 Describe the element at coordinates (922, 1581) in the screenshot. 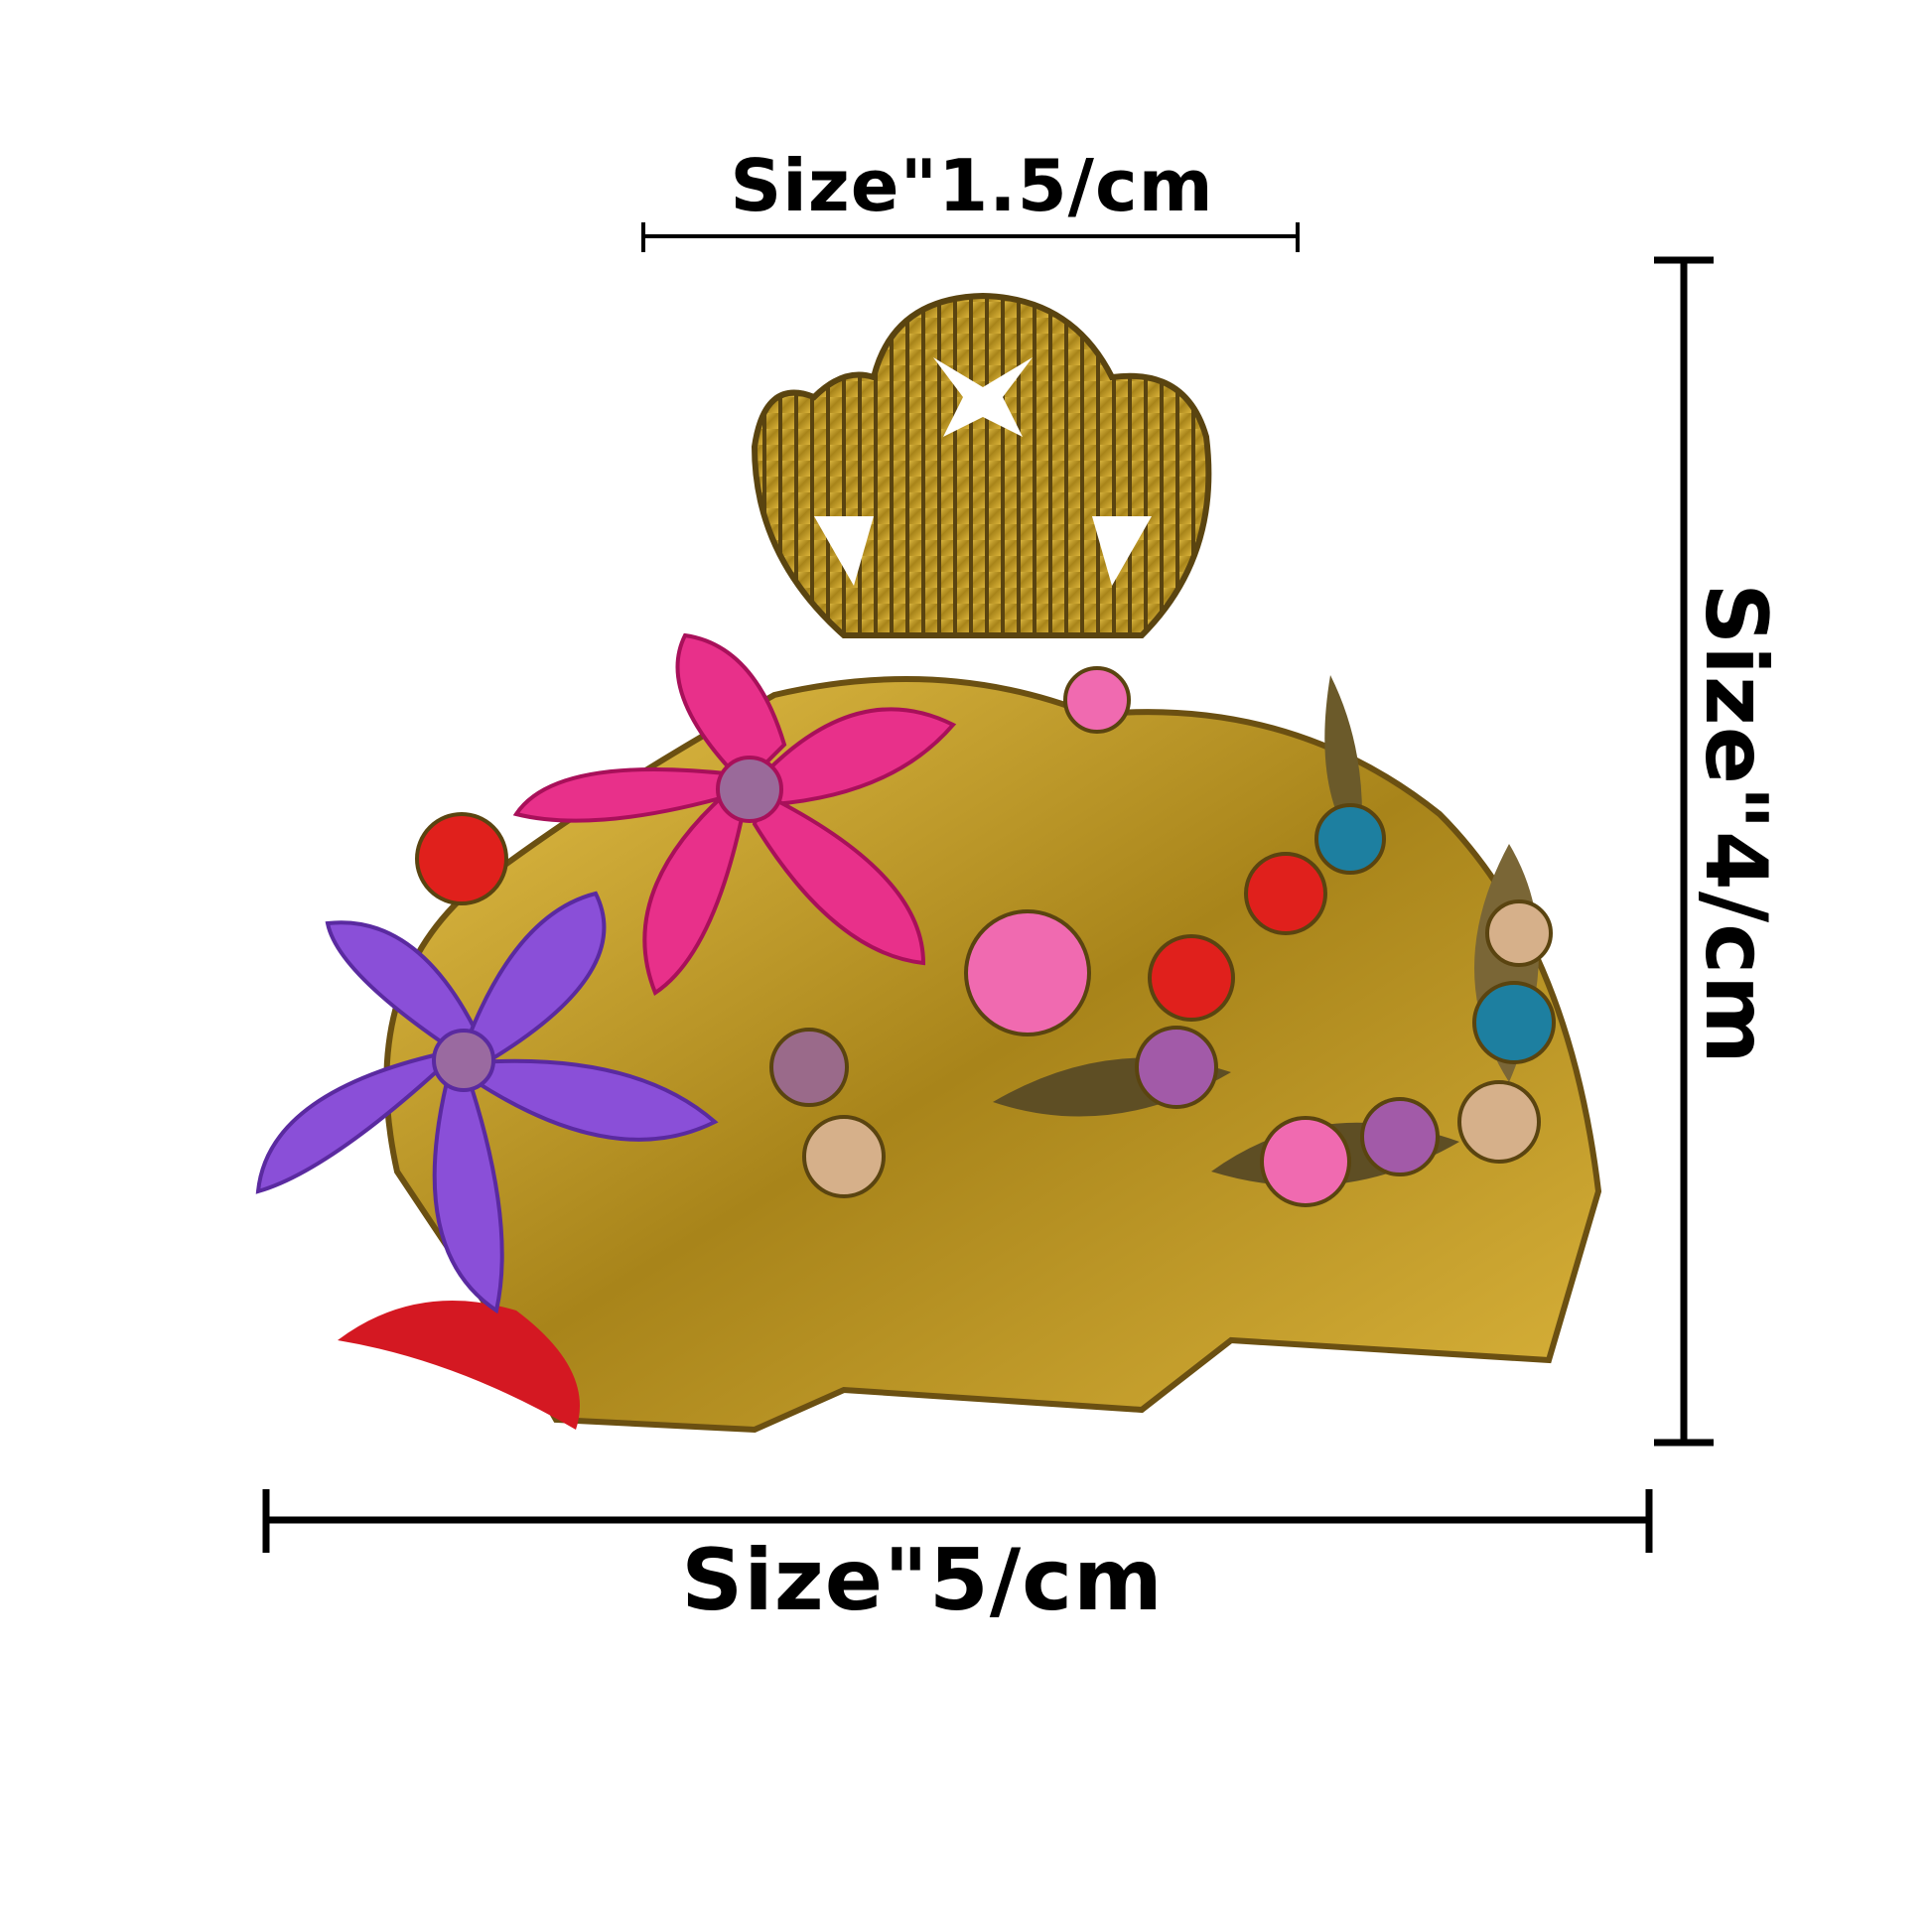

I see `width-bottom-label: Size"5/cm` at that location.